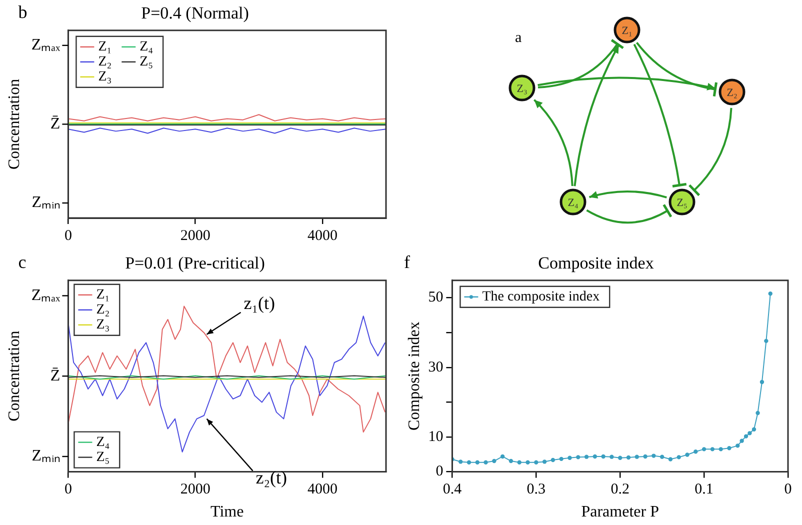 Image resolution: width=802 pixels, height=525 pixels. What do you see at coordinates (195, 263) in the screenshot?
I see `chart-title: P=0.01 (Pre-critical)` at bounding box center [195, 263].